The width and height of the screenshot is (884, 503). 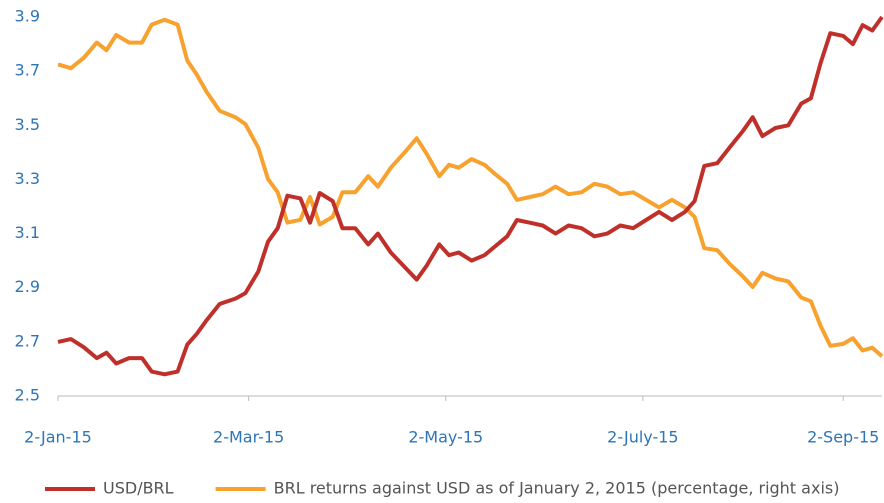 I want to click on y-tick-label: 3.3, so click(x=27, y=178).